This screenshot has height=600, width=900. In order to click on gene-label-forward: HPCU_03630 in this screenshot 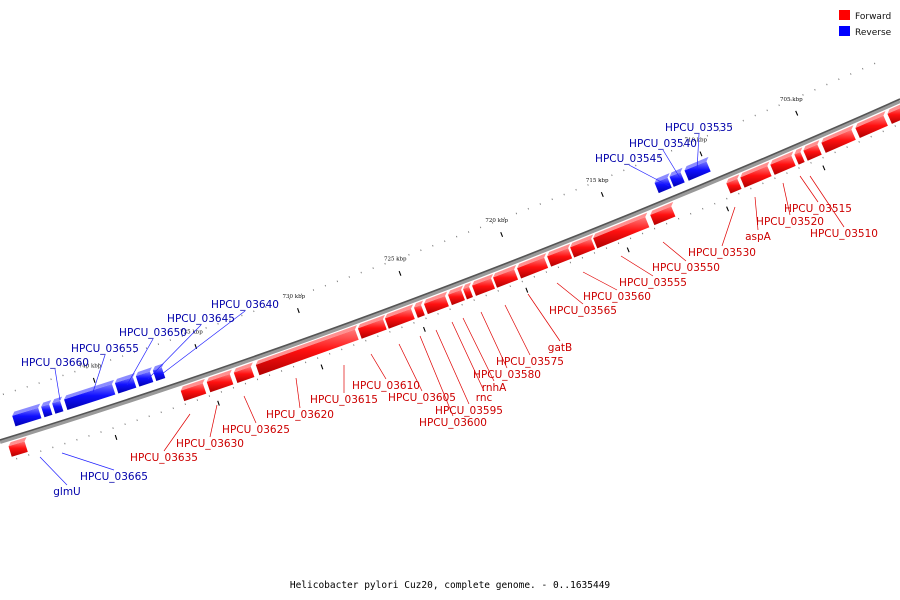, I will do `click(210, 444)`.